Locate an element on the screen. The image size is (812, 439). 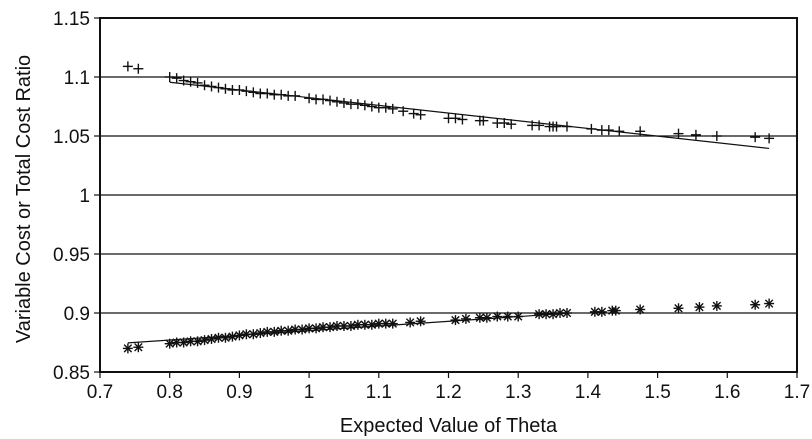
x-tick-labels: 0.7 0.8 0.9 1 1.1 1.2 1.3 1.4 1.5 1.6 1.7 is located at coordinates (448, 387).